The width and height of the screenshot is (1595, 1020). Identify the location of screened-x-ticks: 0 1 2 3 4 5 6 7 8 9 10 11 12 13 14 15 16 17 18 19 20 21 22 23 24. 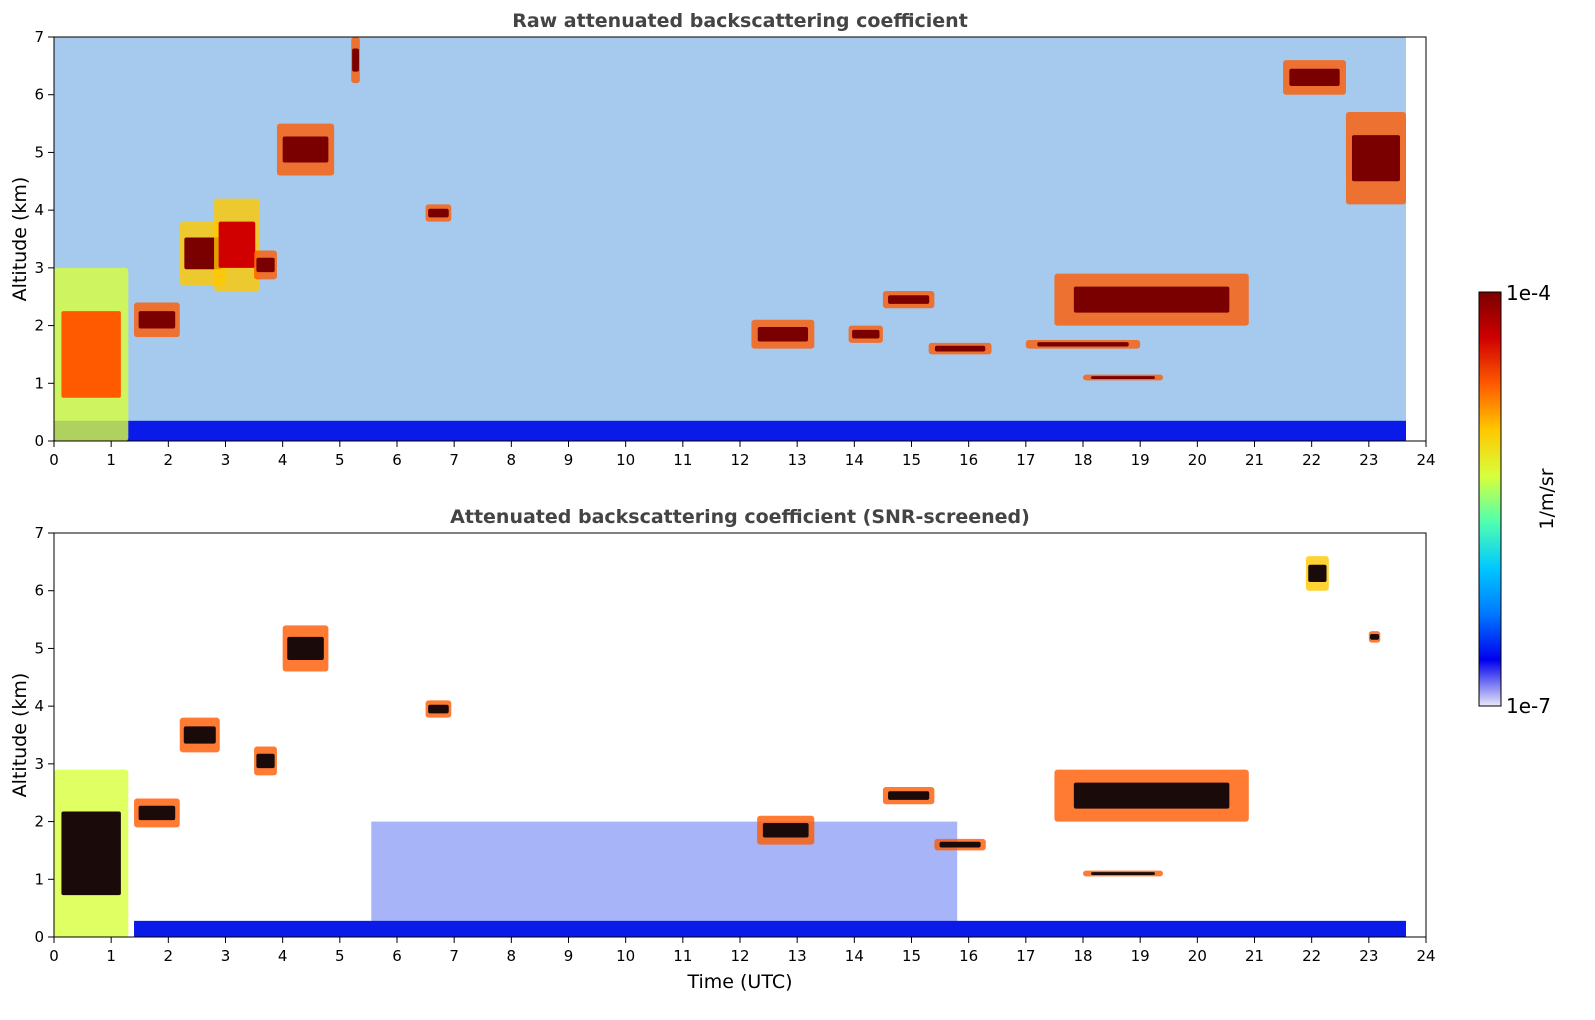
(742, 951).